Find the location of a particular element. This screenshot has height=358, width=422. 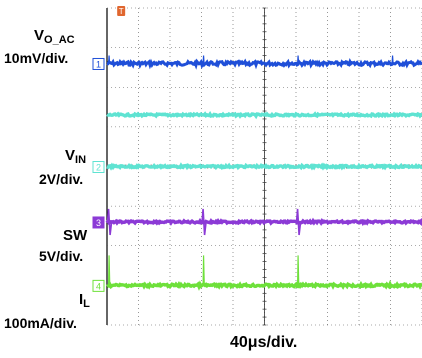

trigger-marker: T is located at coordinates (121, 11).